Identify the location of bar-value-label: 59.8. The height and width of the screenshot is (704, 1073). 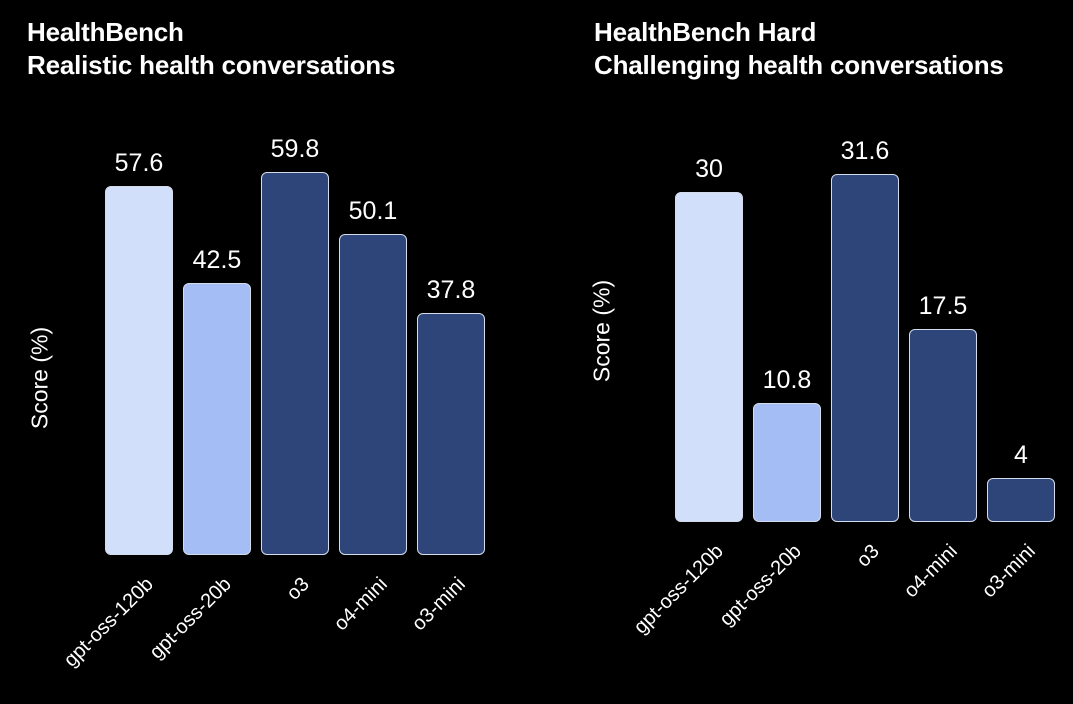
(295, 149).